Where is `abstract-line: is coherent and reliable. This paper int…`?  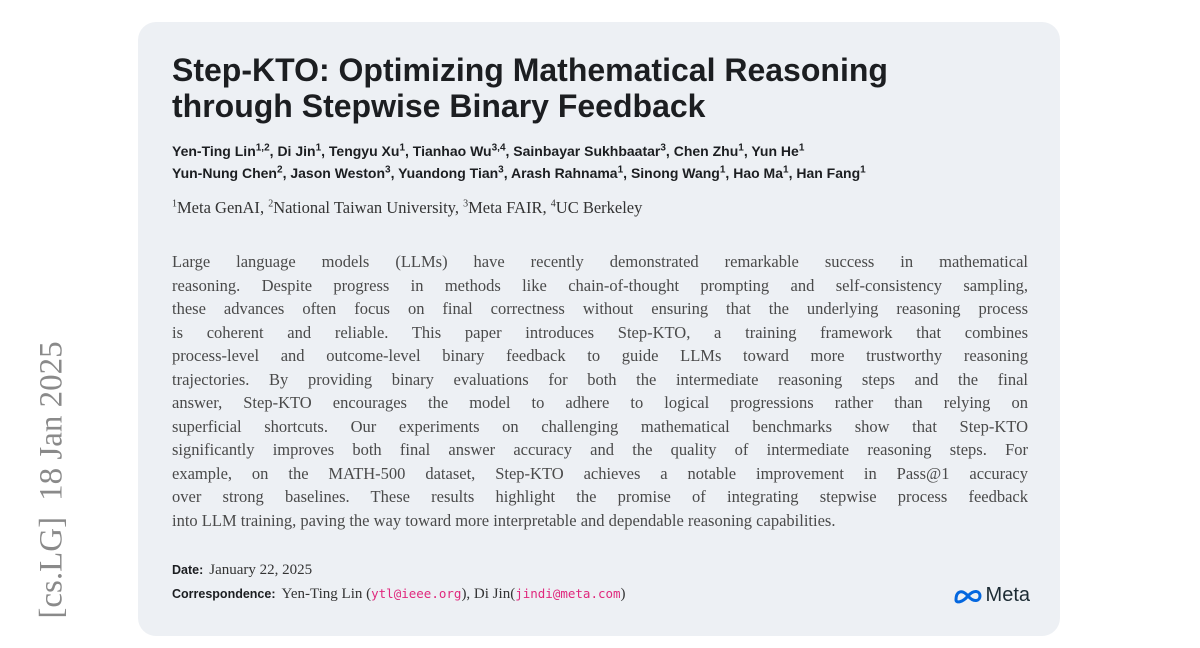
abstract-line: is coherent and reliable. This paper int… is located at coordinates (600, 332).